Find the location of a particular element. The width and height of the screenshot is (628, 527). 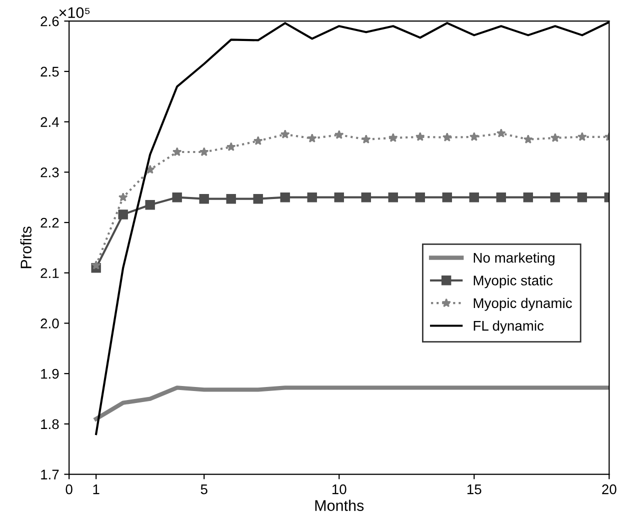

y-tick-label: 1.8 is located at coordinates (50, 424).